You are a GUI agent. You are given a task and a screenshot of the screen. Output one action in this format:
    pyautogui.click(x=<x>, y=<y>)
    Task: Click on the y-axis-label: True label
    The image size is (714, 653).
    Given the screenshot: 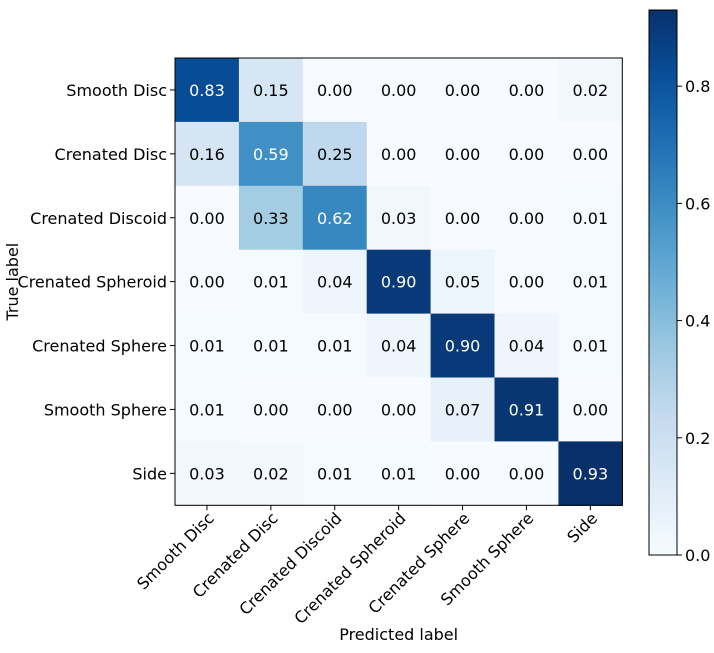 What is the action you would take?
    pyautogui.click(x=12, y=282)
    